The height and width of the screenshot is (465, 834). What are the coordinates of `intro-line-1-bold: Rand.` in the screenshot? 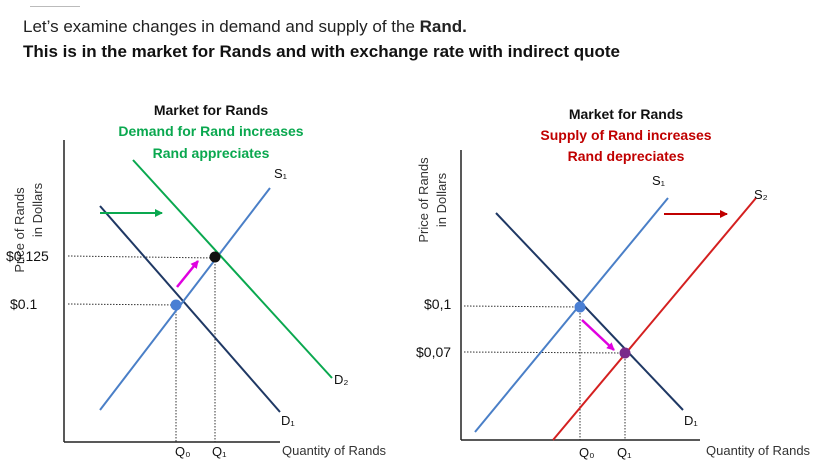 It's located at (443, 26).